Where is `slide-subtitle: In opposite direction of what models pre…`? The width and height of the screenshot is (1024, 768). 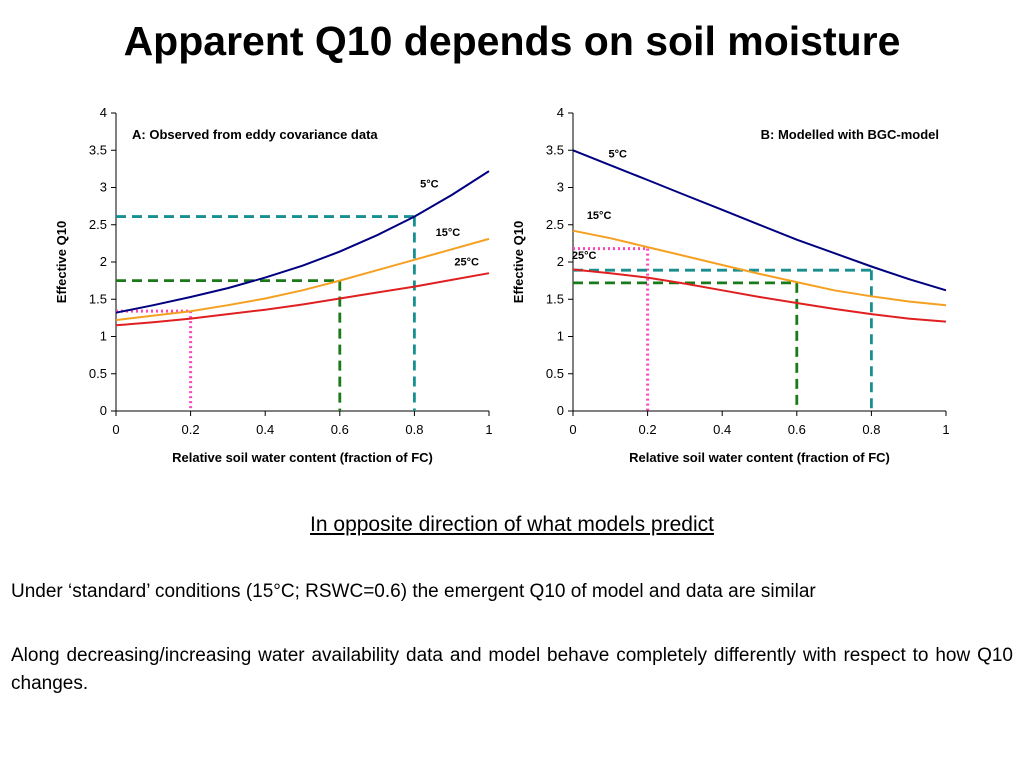
slide-subtitle: In opposite direction of what models pre… is located at coordinates (512, 524).